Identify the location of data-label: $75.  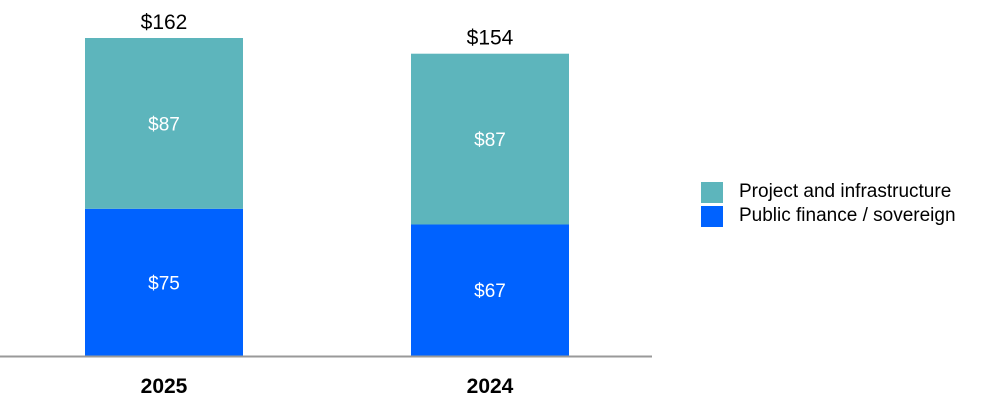
(164, 283).